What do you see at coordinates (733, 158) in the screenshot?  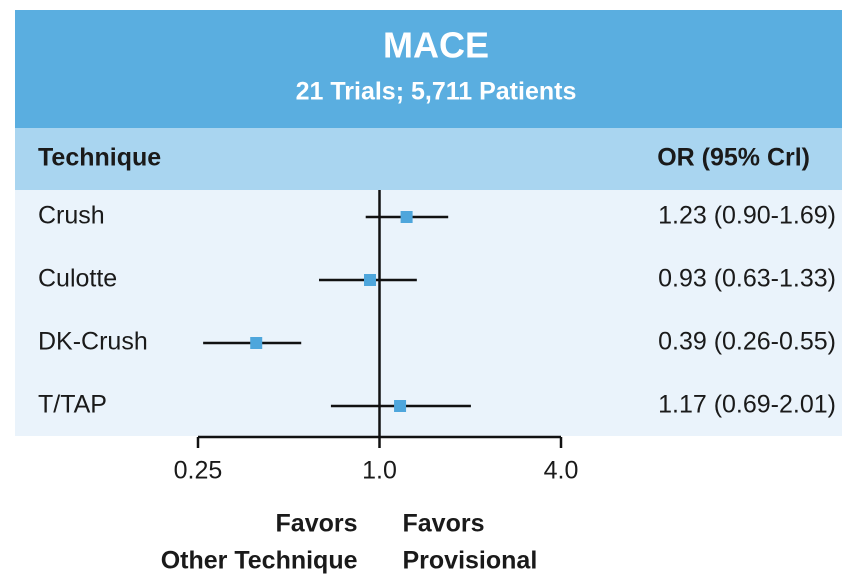 I see `value-header: OR (95% Crl)` at bounding box center [733, 158].